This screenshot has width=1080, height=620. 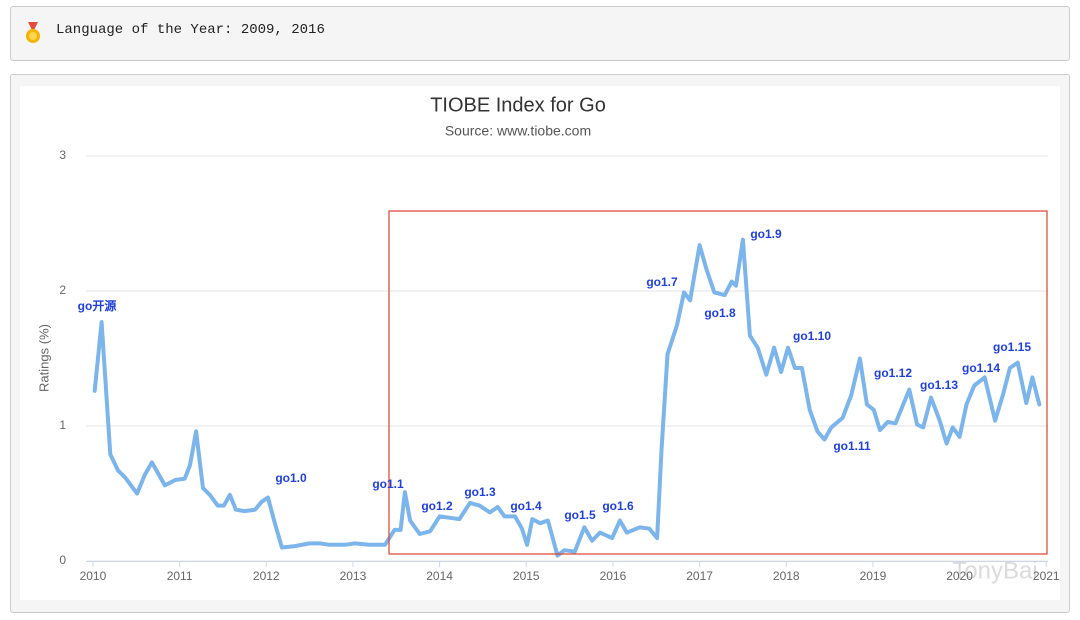 I want to click on x-tick-label: 2010, so click(x=93, y=576).